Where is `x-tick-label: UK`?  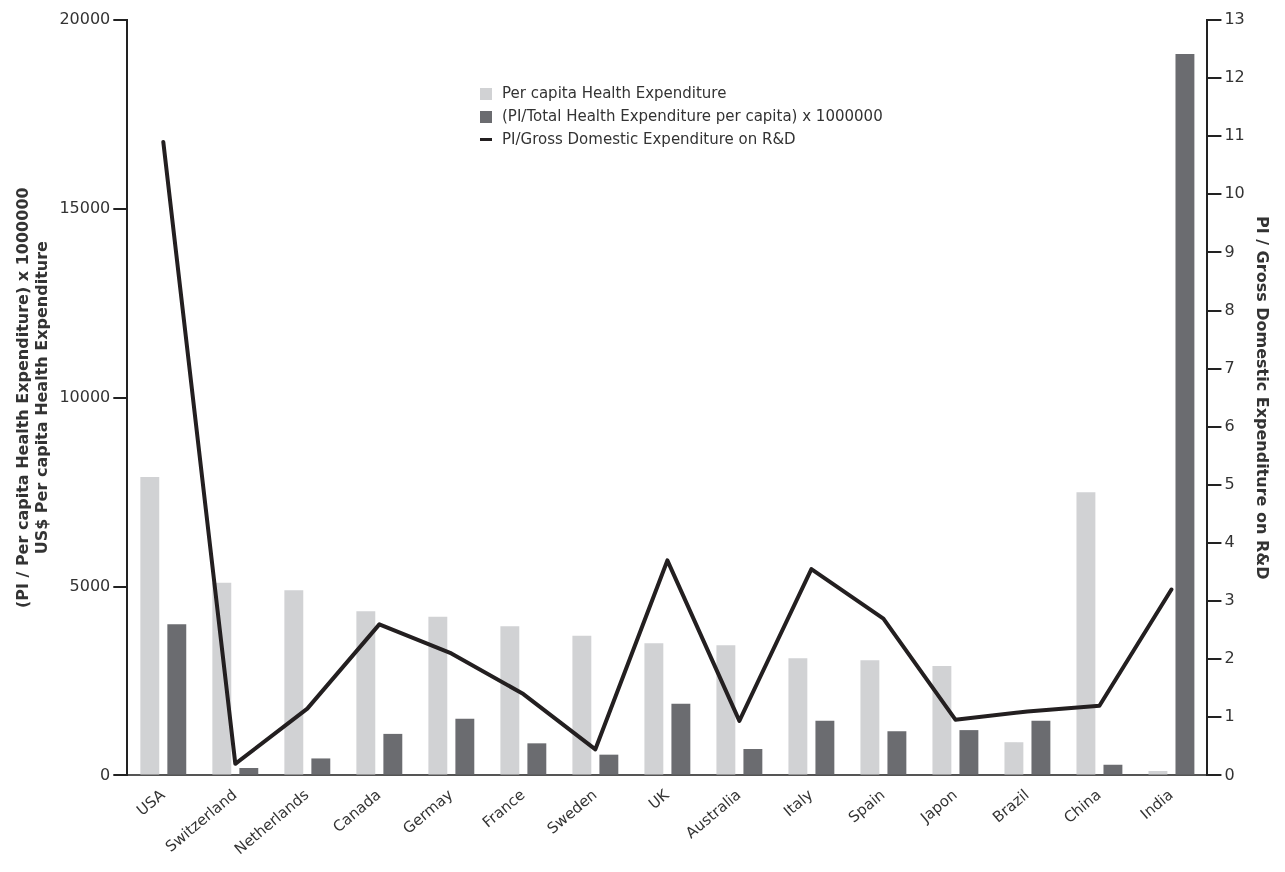 x-tick-label: UK is located at coordinates (659, 798).